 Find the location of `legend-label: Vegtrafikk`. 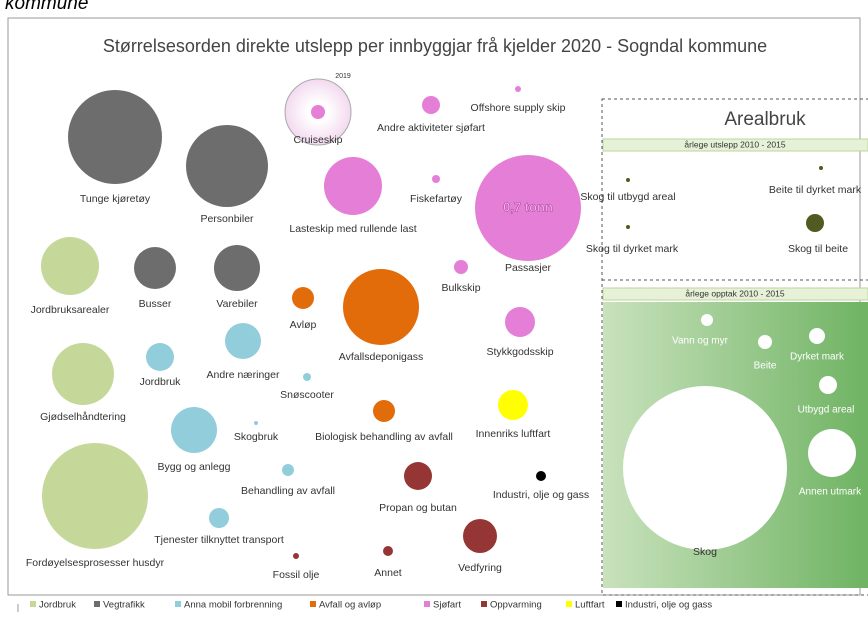

legend-label: Vegtrafikk is located at coordinates (124, 605).